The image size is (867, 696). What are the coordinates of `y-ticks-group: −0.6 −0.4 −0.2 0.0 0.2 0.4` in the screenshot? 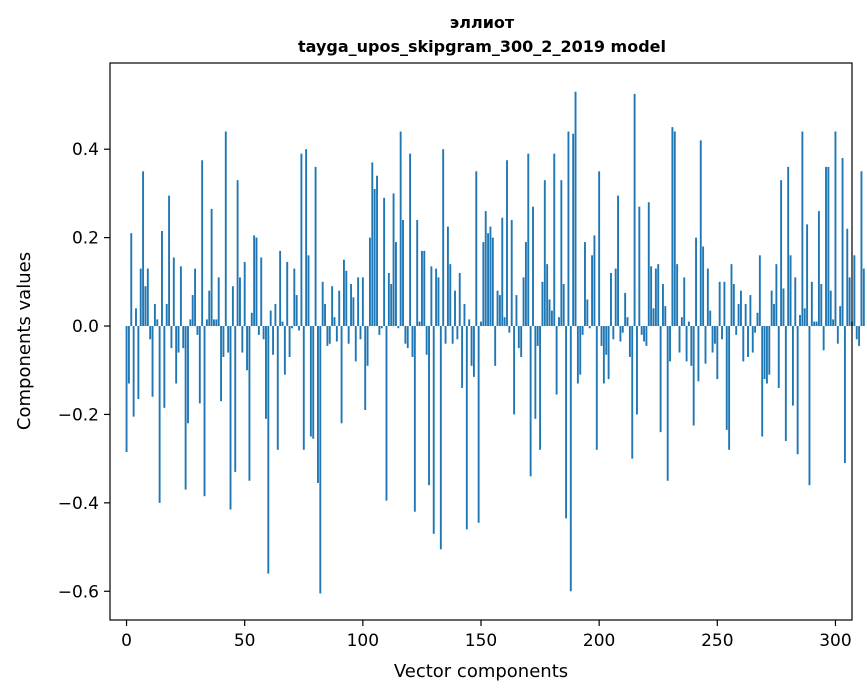 It's located at (84, 371).